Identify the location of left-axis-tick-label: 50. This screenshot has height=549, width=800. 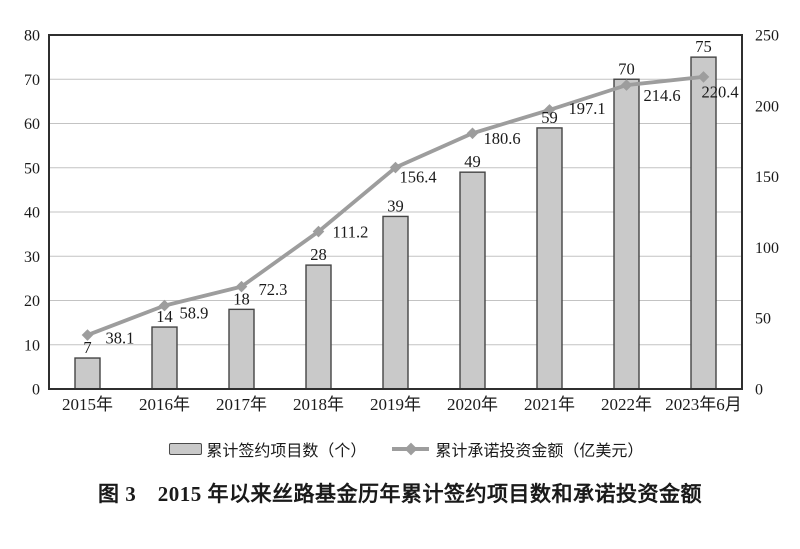
(32, 168).